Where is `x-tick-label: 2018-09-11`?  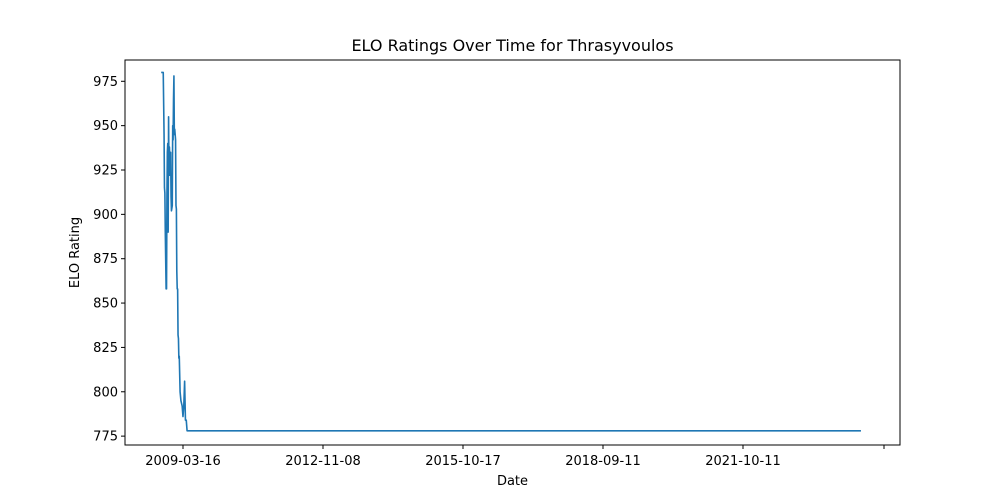 x-tick-label: 2018-09-11 is located at coordinates (603, 461).